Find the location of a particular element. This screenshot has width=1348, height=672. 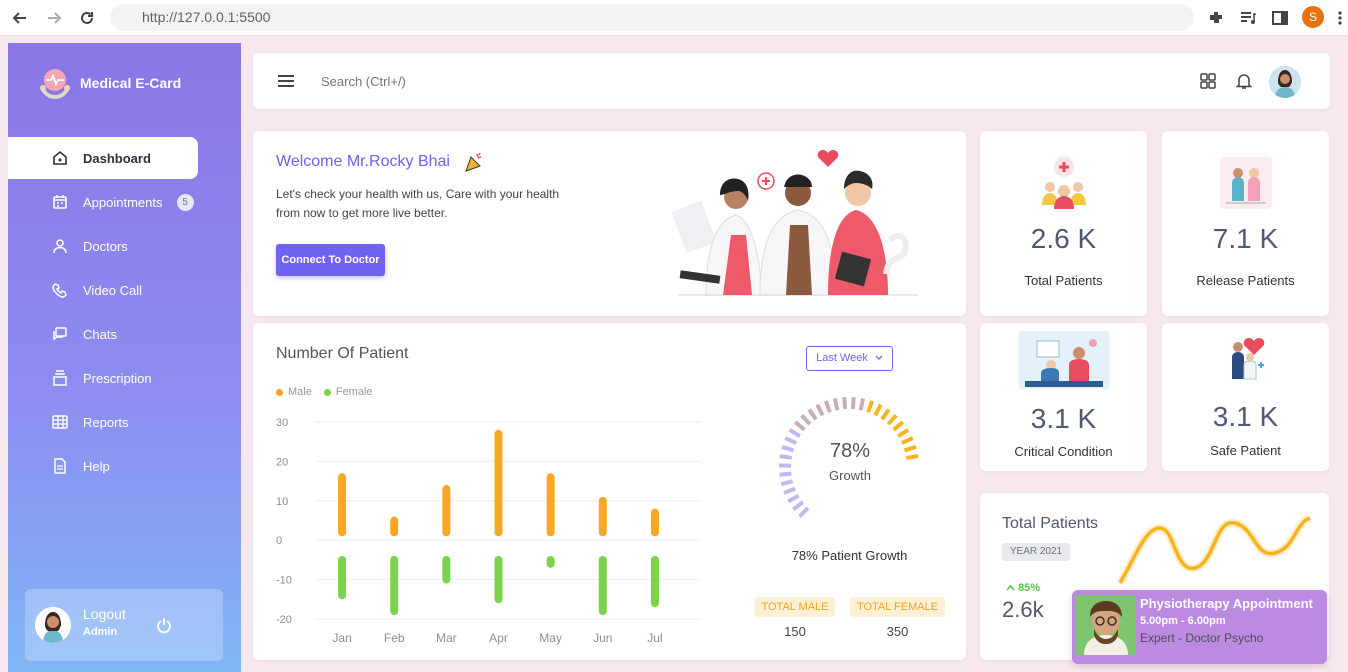

stat-card-critical-condition: 3.1 K Critical Condition is located at coordinates (1063, 397).